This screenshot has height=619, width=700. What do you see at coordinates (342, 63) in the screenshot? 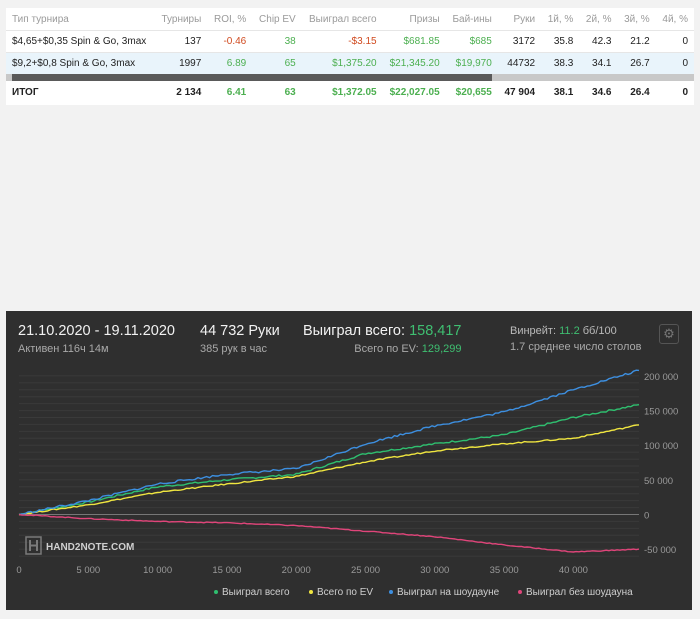
I see `cell-won-total: $1,375.20` at bounding box center [342, 63].